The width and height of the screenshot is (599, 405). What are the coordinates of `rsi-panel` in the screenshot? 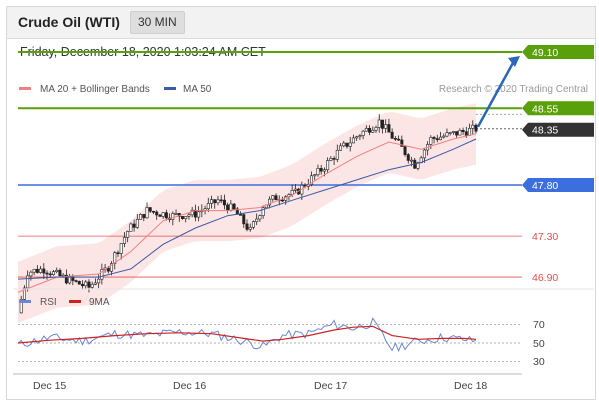 It's located at (270, 339).